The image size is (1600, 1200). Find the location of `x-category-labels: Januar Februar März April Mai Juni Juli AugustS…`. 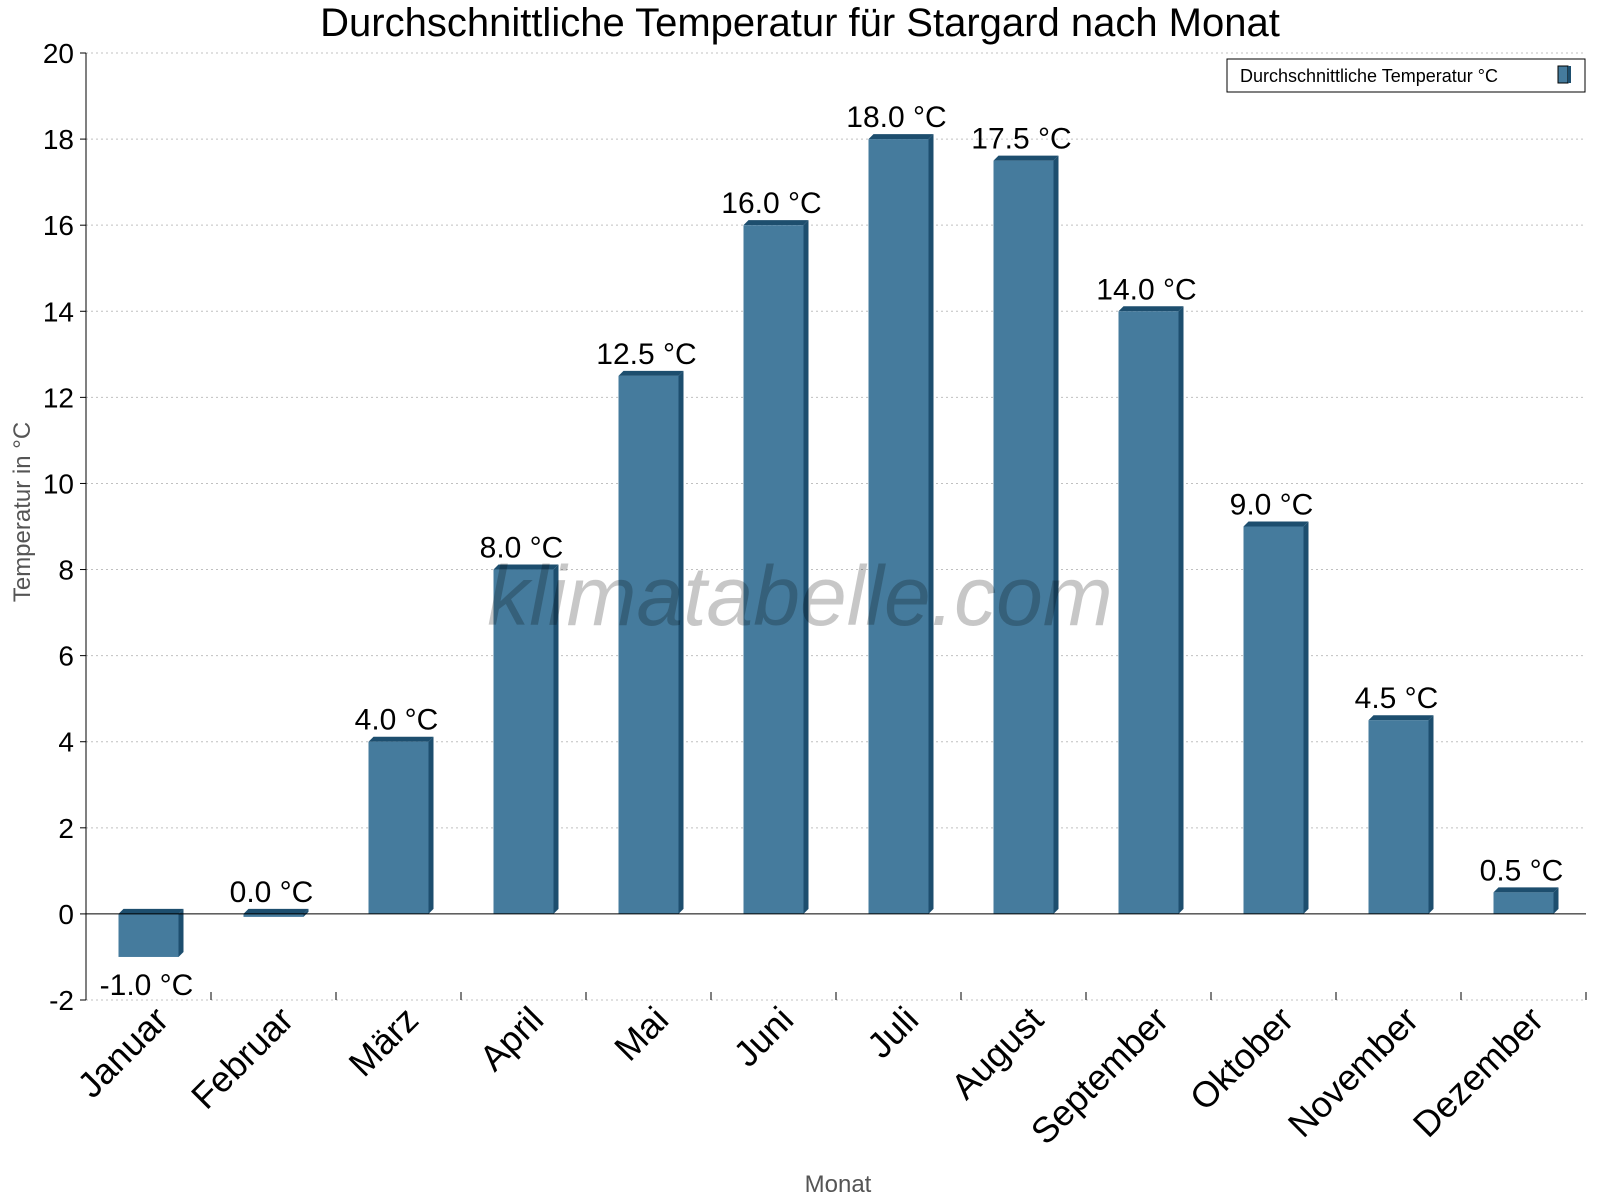

x-category-labels: Januar Februar März April Mai Juni Juli AugustS… is located at coordinates (810, 1076).